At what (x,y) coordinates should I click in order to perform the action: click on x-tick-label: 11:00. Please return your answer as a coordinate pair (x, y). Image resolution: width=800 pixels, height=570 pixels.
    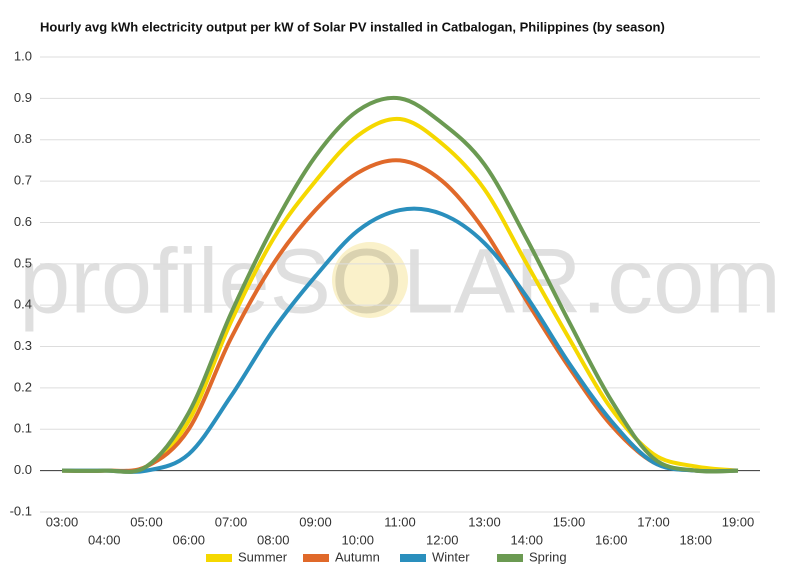
    Looking at the image, I should click on (400, 521).